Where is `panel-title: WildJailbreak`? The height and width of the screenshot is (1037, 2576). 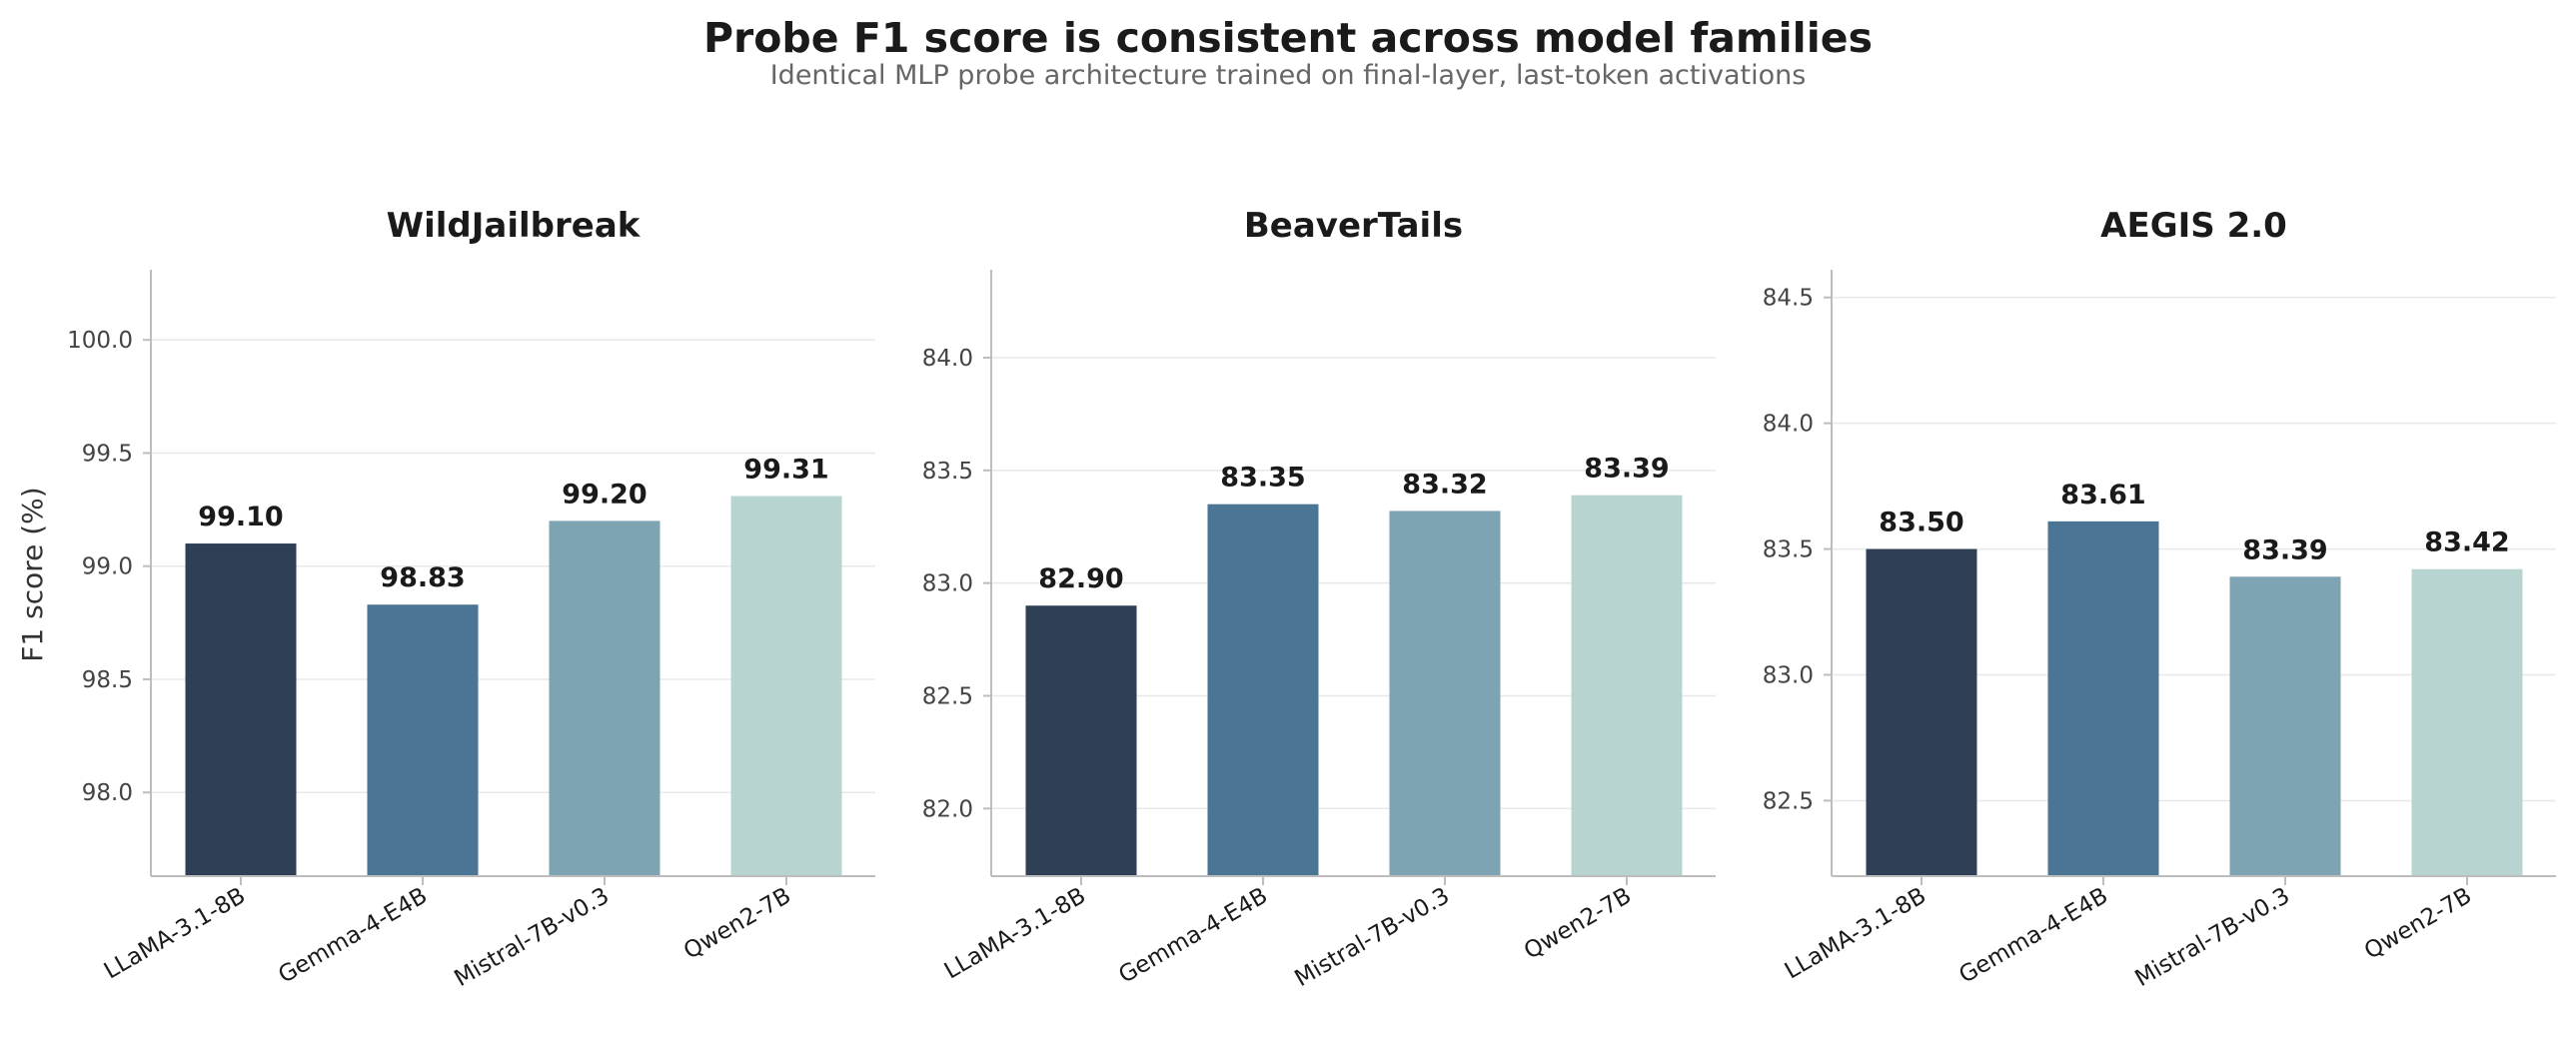 panel-title: WildJailbreak is located at coordinates (514, 226).